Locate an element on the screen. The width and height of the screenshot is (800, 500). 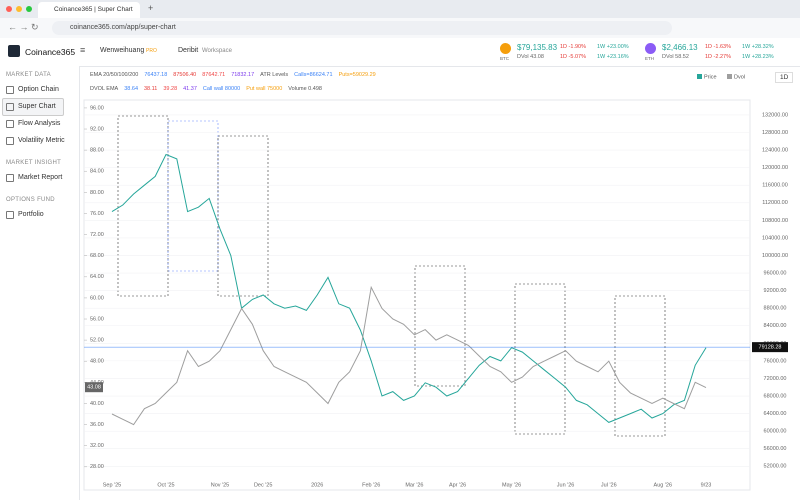
tab-bar: Coinance365 | Super Chart + is located at coordinates (400, 9).